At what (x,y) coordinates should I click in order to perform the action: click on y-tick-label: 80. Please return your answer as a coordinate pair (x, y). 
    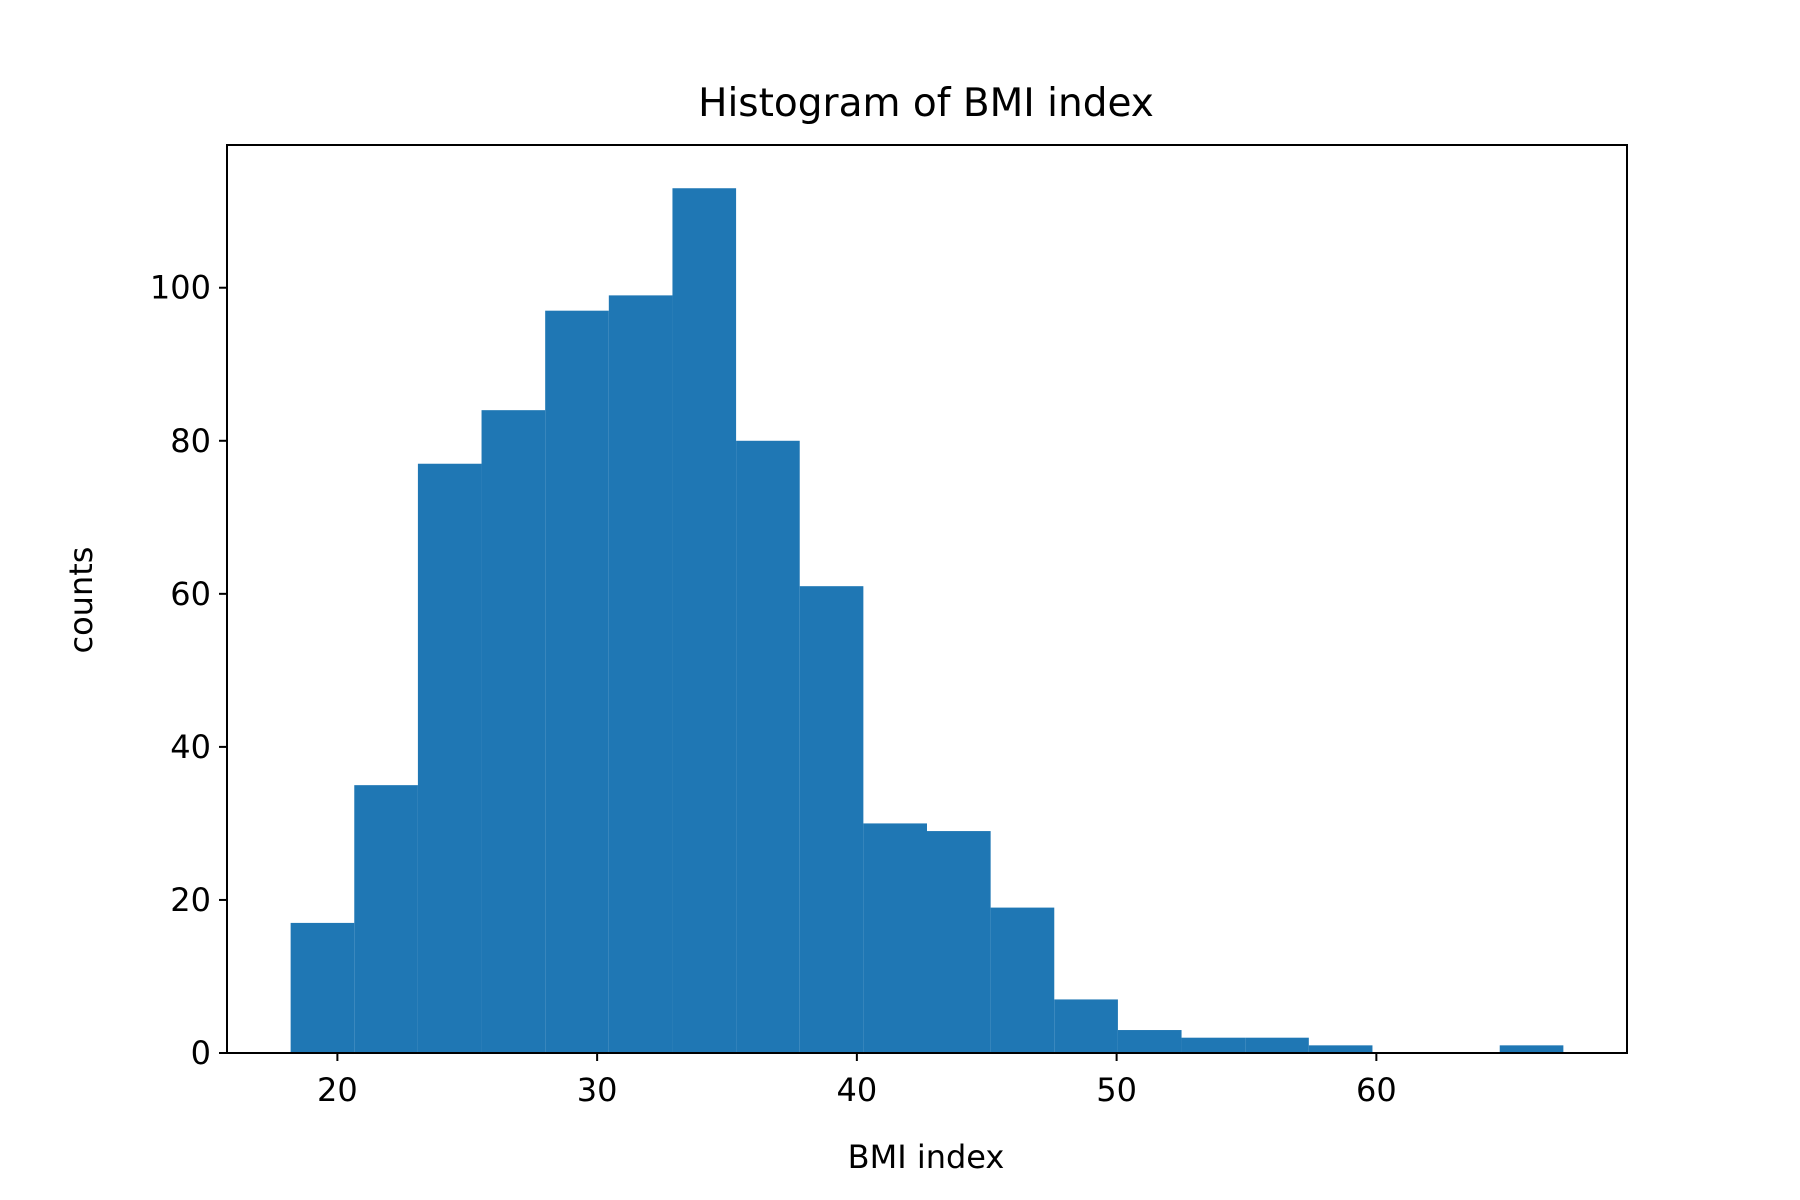
    Looking at the image, I should click on (190, 441).